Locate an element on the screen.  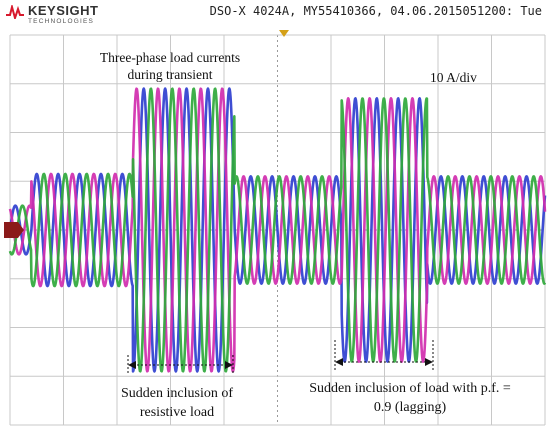
annotation-resistive: Sudden inclusion of resistive load is located at coordinates (177, 387).